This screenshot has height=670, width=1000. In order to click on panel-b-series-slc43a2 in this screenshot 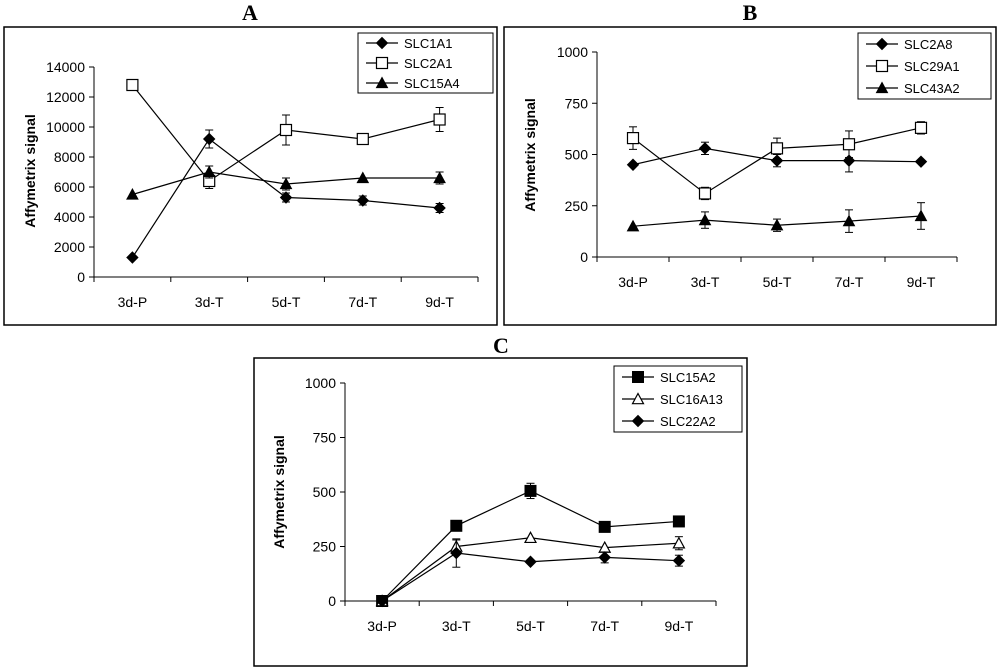, I will do `click(777, 217)`.